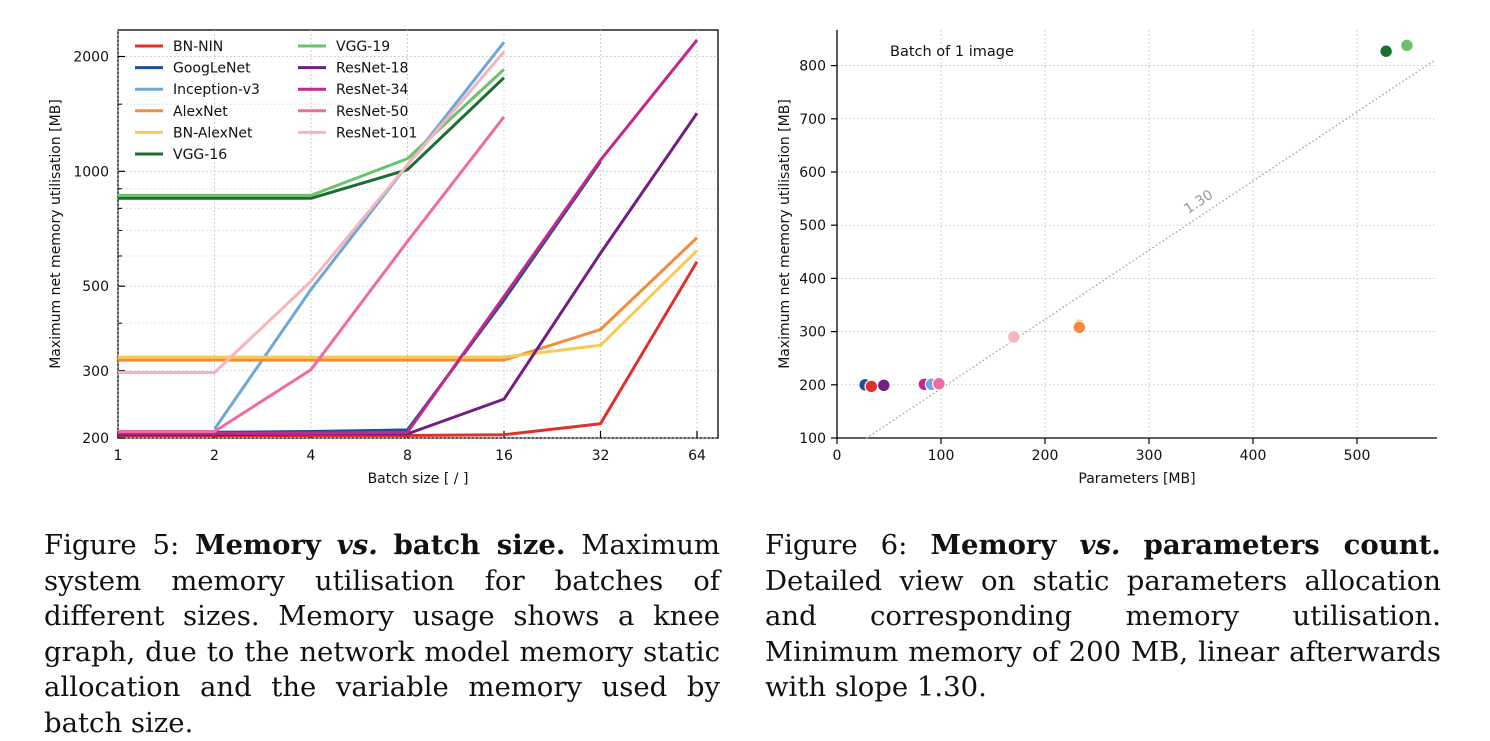 The height and width of the screenshot is (741, 1490). What do you see at coordinates (214, 456) in the screenshot?
I see `x-tick-label: 2` at bounding box center [214, 456].